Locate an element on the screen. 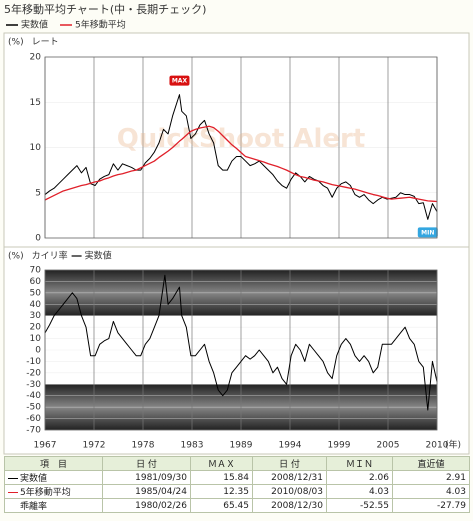 The image size is (473, 521). x-tick-label: 1999 is located at coordinates (339, 446).